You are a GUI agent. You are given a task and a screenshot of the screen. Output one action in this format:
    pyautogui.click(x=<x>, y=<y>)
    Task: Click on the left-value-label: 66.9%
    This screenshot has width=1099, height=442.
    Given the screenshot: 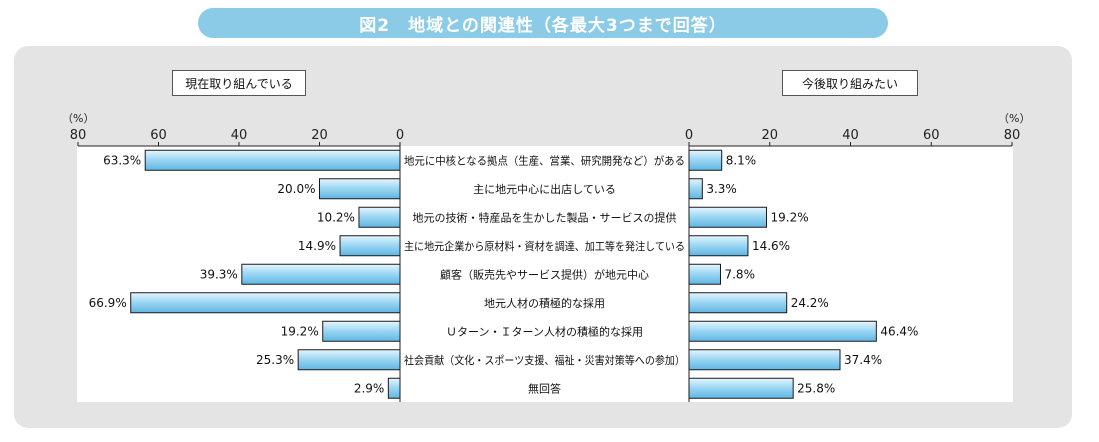 What is the action you would take?
    pyautogui.click(x=108, y=303)
    